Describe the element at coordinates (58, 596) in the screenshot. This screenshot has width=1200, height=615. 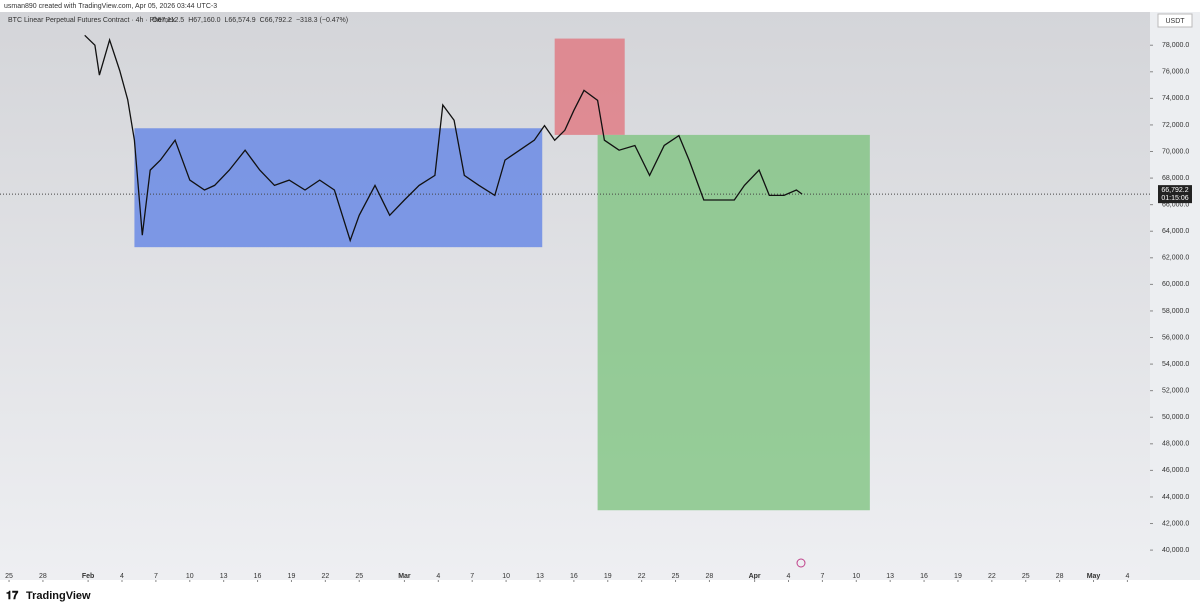
I see `brand: TradingView` at that location.